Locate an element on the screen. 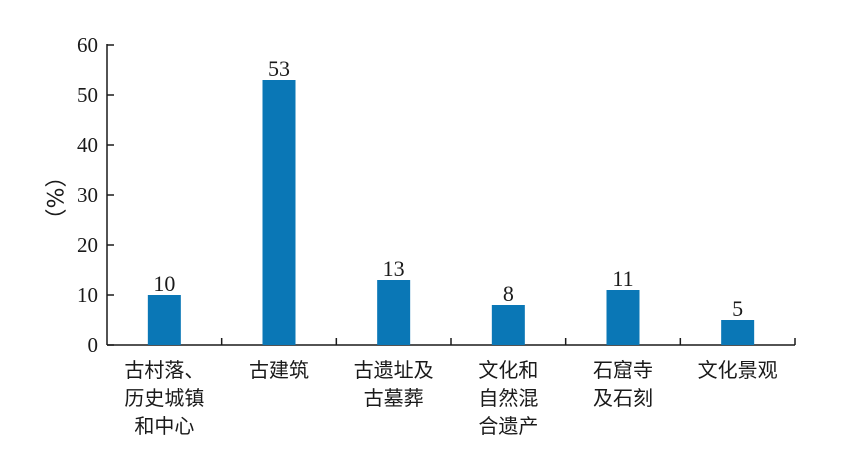 The width and height of the screenshot is (865, 468). data-label: 53 is located at coordinates (279, 68).